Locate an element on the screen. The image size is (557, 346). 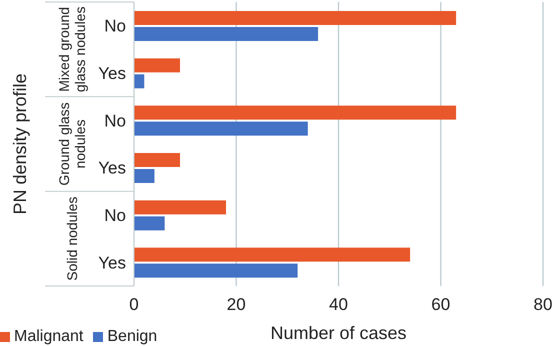
x-axis-title: Number of cases is located at coordinates (338, 333).